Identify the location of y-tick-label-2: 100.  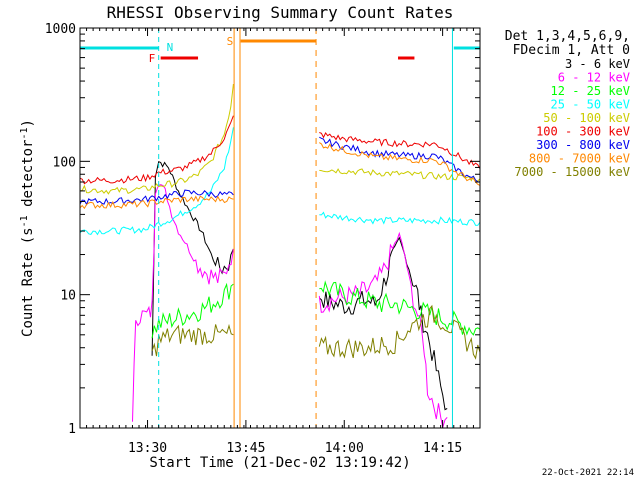
(64, 162).